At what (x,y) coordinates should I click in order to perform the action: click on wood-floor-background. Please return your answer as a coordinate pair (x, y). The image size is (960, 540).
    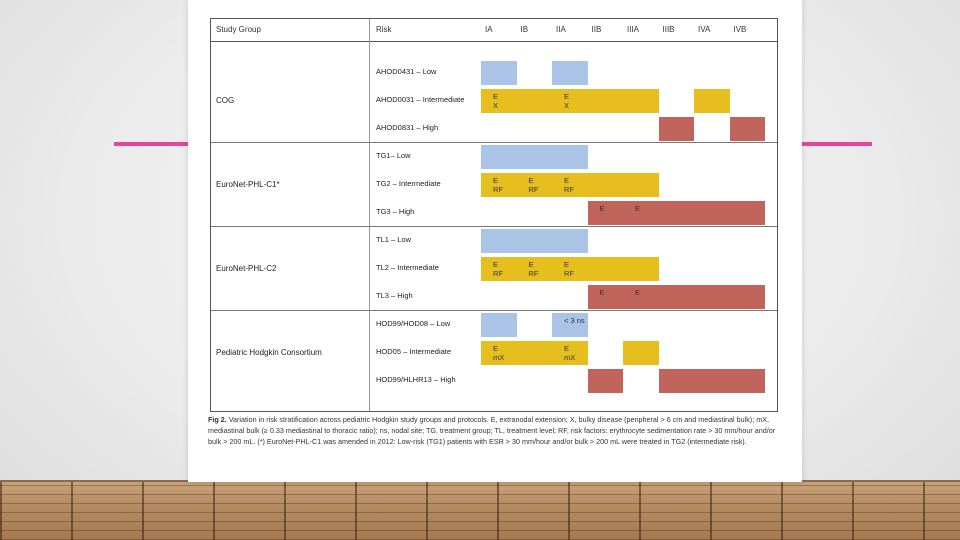
    Looking at the image, I should click on (480, 511).